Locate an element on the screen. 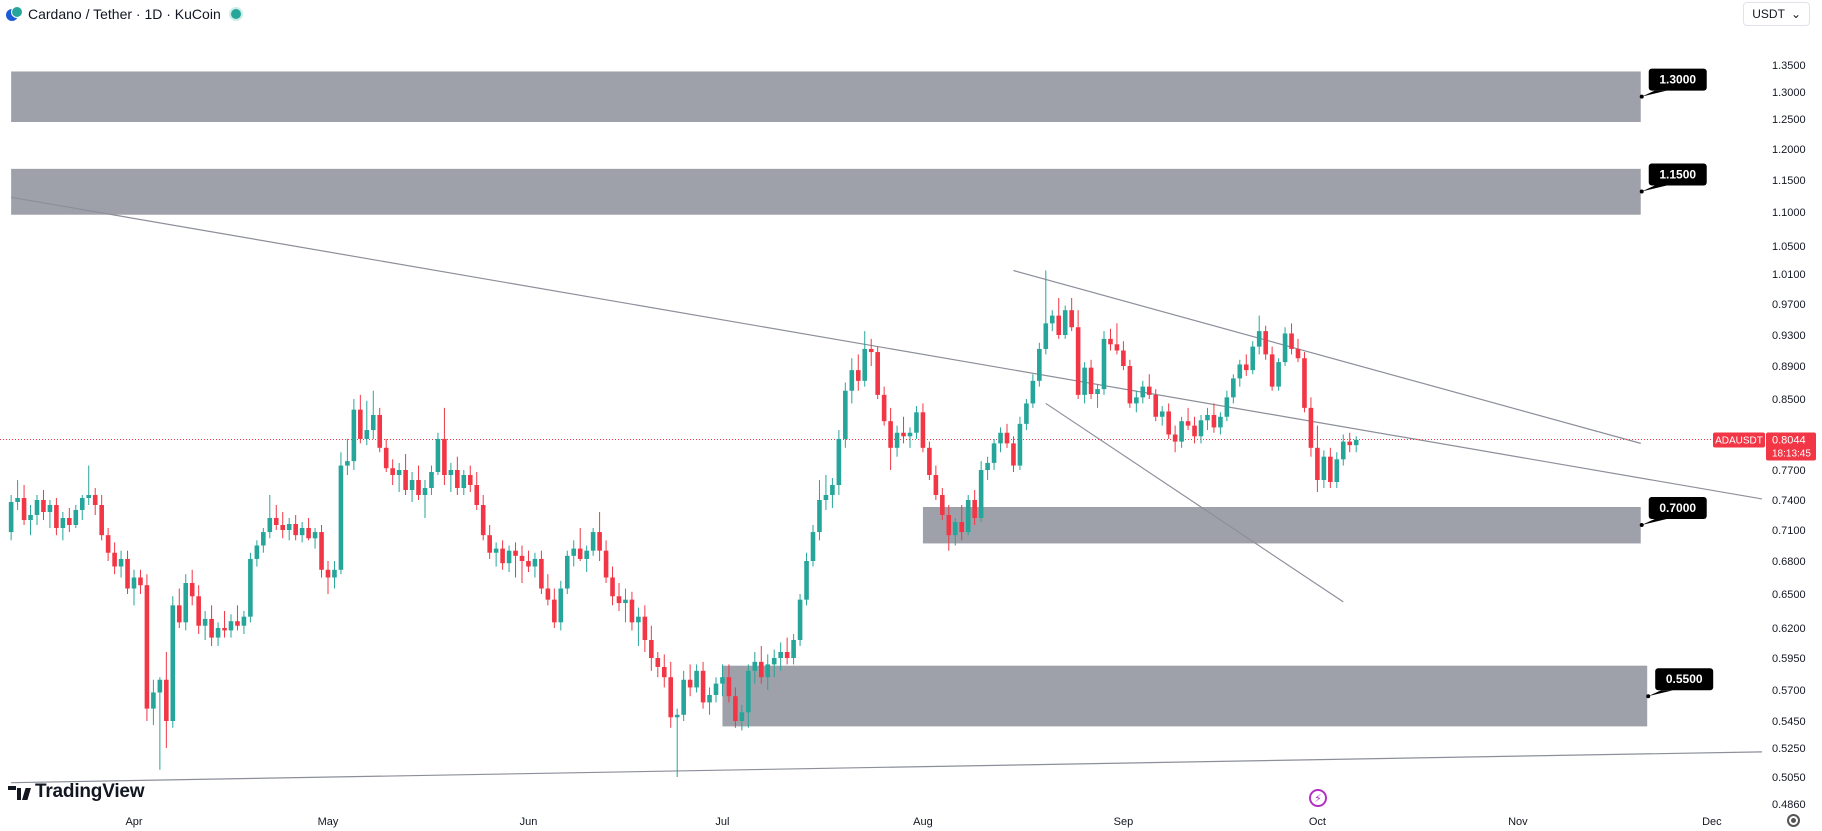 The height and width of the screenshot is (831, 1822). y-tick-label: 1.2500 is located at coordinates (1789, 120).